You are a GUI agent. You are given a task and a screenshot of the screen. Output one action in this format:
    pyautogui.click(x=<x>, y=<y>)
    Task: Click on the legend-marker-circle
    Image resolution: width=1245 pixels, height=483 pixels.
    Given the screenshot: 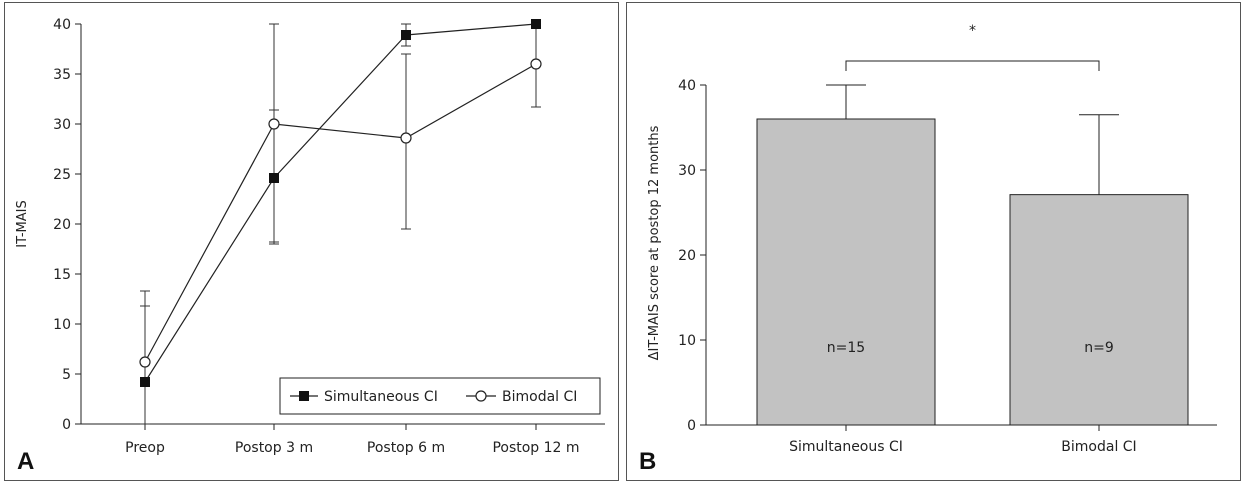 What is the action you would take?
    pyautogui.click(x=481, y=396)
    